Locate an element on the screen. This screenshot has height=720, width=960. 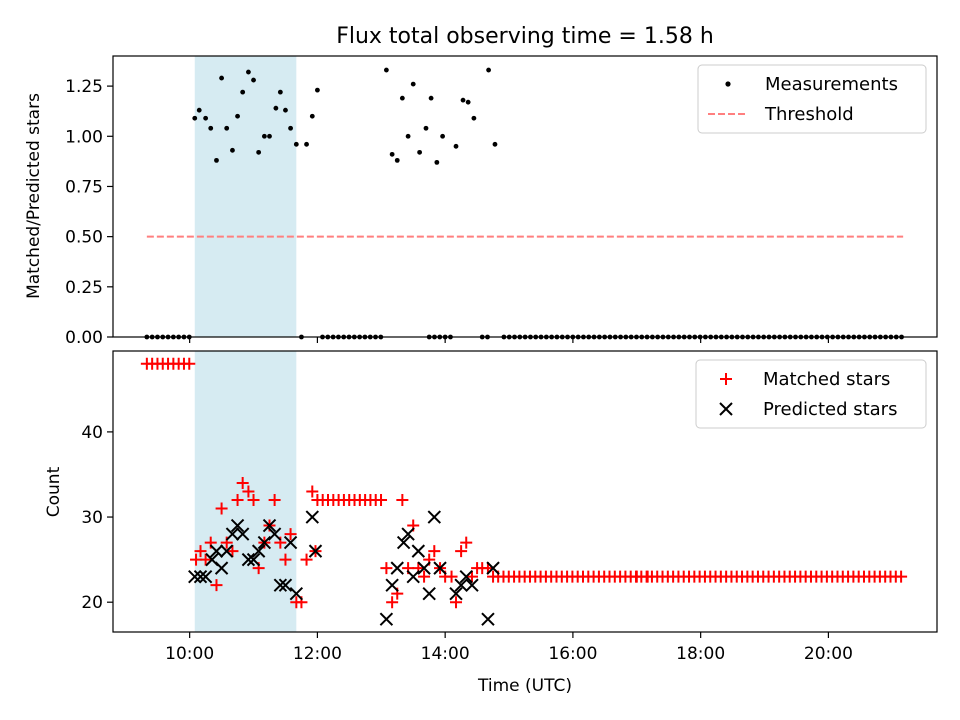
legend-measurements-label: Measurements is located at coordinates (831, 84).